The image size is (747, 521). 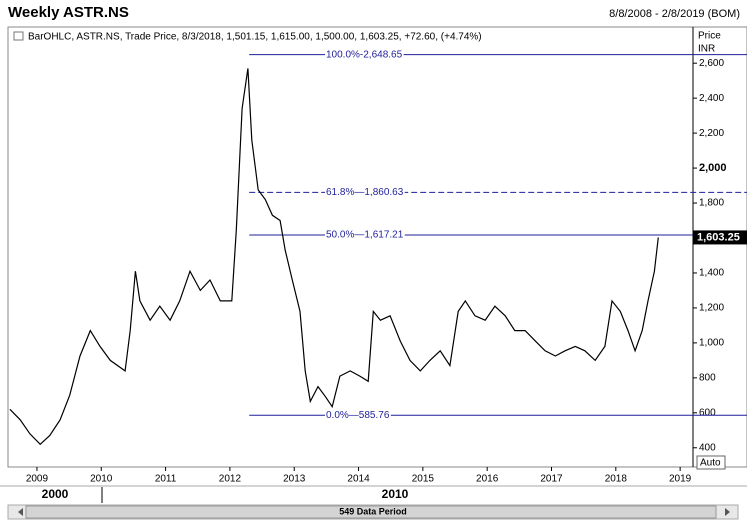 I want to click on last-price-label: 1,603.25, so click(x=718, y=237).